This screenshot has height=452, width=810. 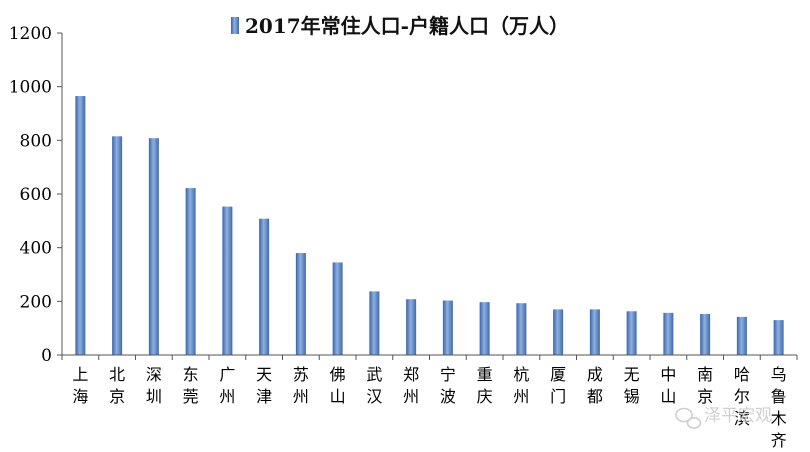 I want to click on x-tick-label: 成都, so click(x=595, y=385).